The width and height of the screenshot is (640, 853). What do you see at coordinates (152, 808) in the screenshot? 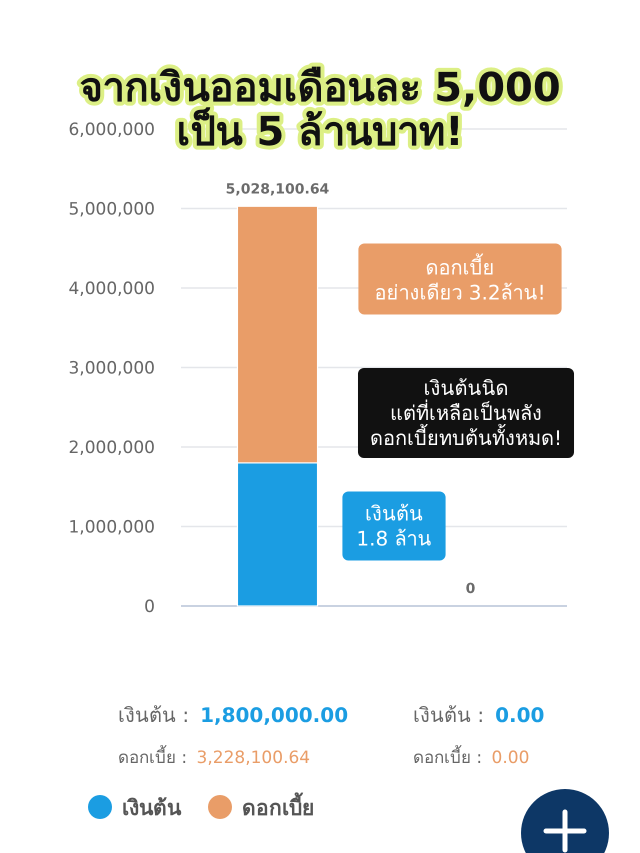
I see `legend-label: เงินต้น` at bounding box center [152, 808].